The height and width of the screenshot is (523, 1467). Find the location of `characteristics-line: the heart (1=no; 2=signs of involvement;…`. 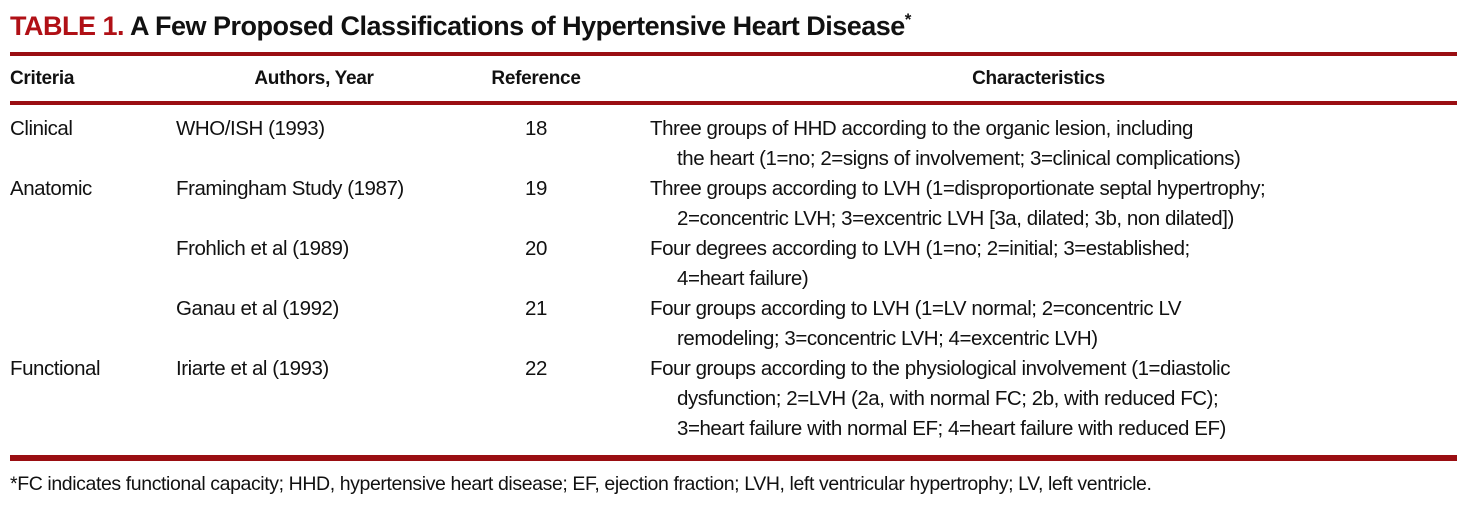

characteristics-line: the heart (1=no; 2=signs of involvement;… is located at coordinates (959, 158).